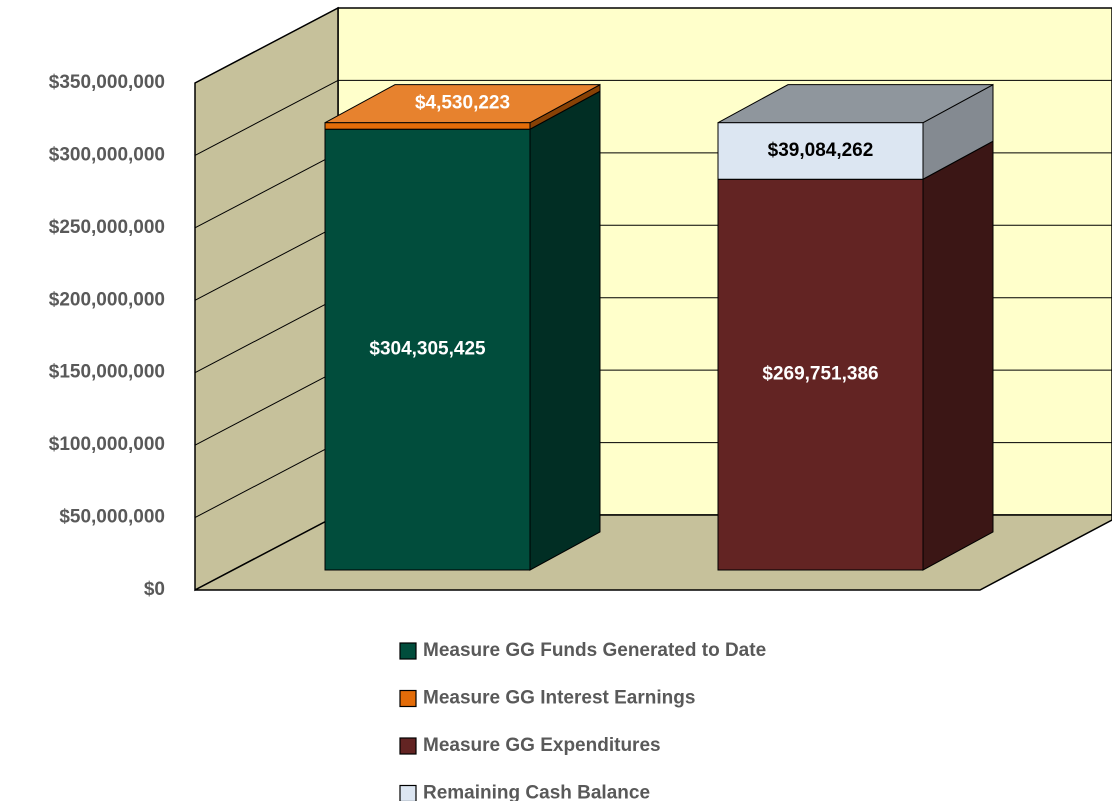  Describe the element at coordinates (107, 444) in the screenshot. I see `y-tick-label: $100,000,000` at that location.